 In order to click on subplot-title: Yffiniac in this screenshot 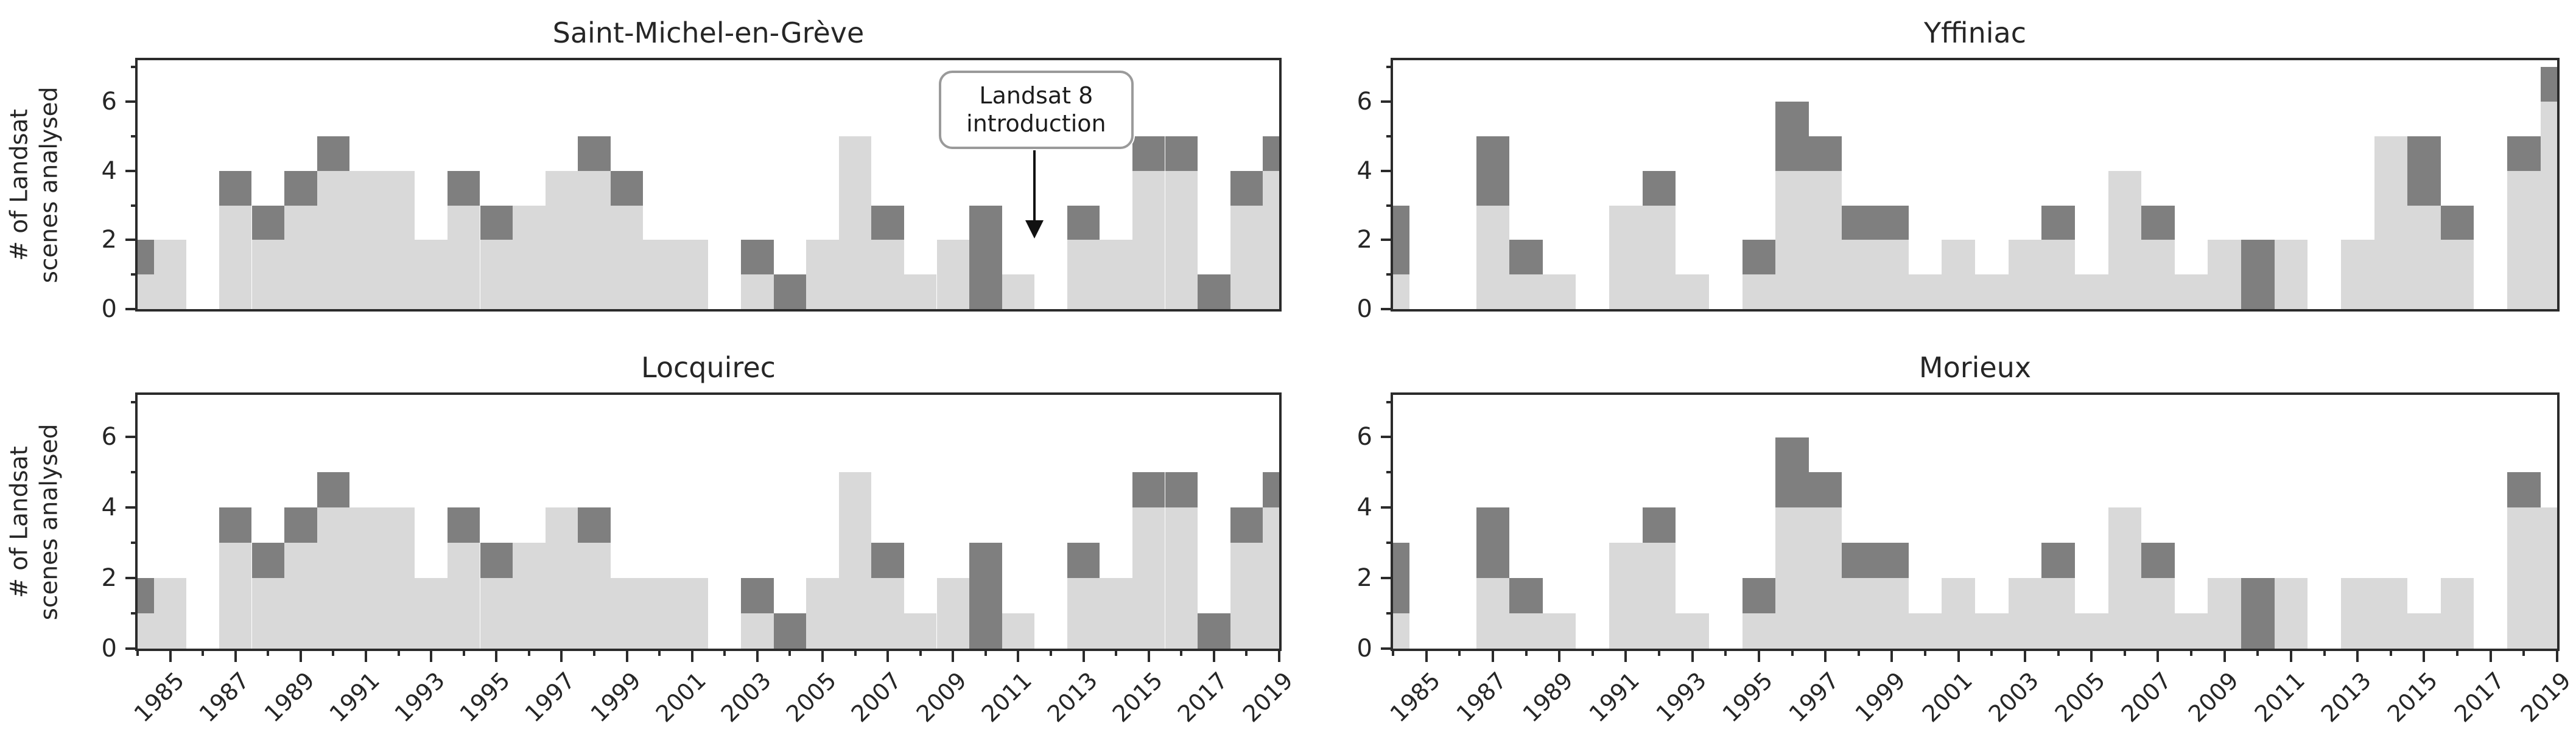, I will do `click(1975, 32)`.